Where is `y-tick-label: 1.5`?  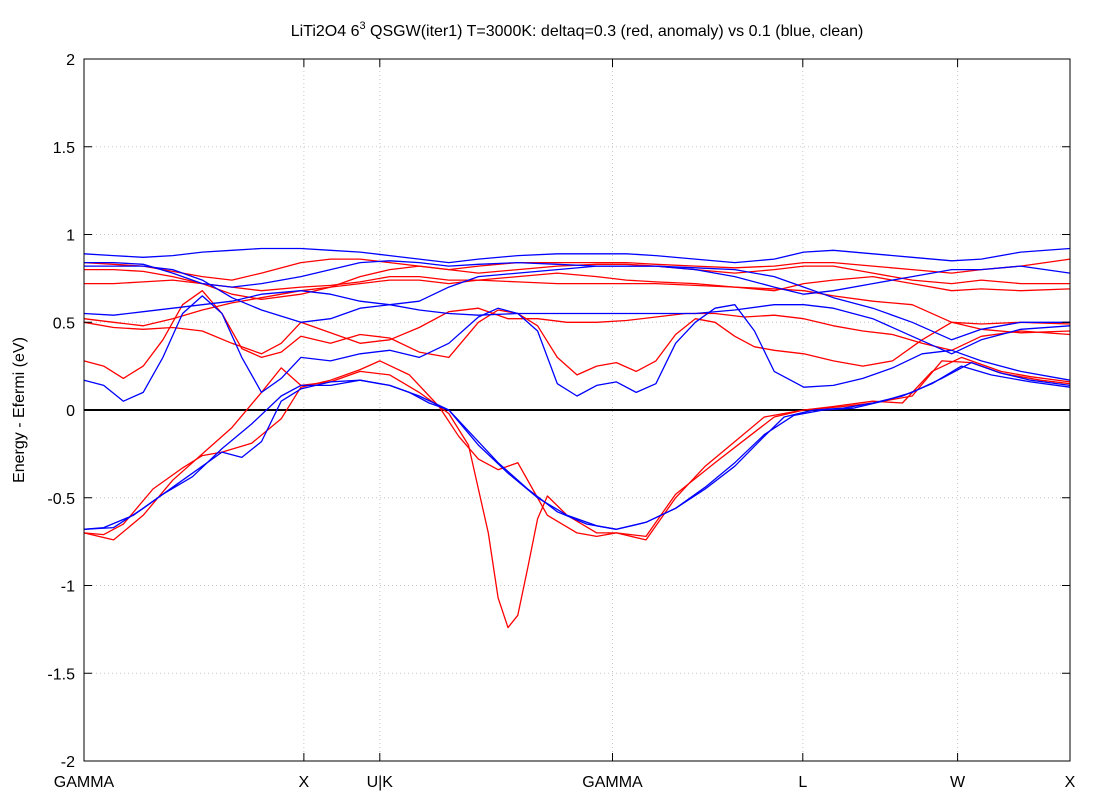
y-tick-label: 1.5 is located at coordinates (64, 148).